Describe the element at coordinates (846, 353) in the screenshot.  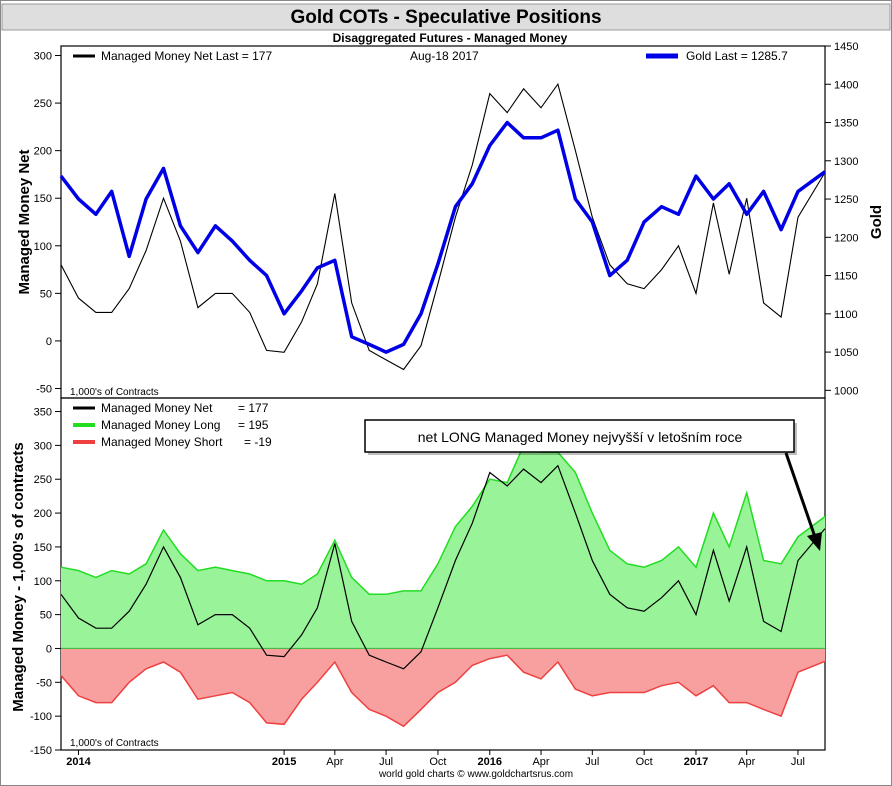
I see `top-right-tick-label: 1050` at that location.